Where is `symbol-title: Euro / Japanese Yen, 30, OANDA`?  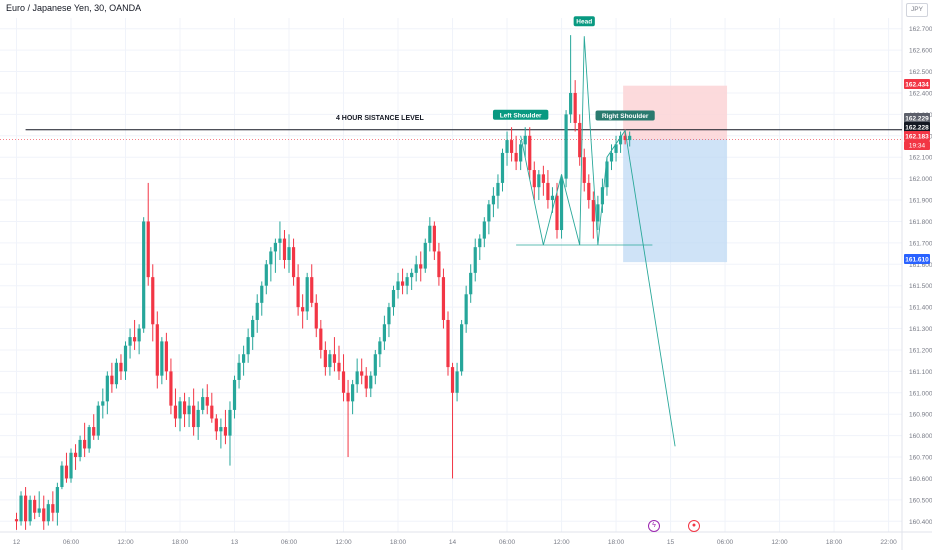
symbol-title: Euro / Japanese Yen, 30, OANDA is located at coordinates (74, 8).